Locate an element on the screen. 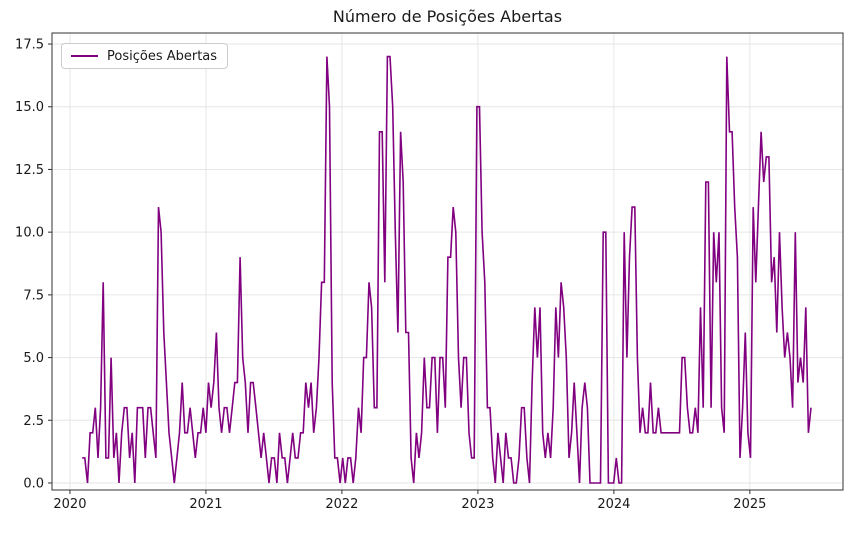 The width and height of the screenshot is (851, 541). x-tick-label: 2021 is located at coordinates (205, 504).